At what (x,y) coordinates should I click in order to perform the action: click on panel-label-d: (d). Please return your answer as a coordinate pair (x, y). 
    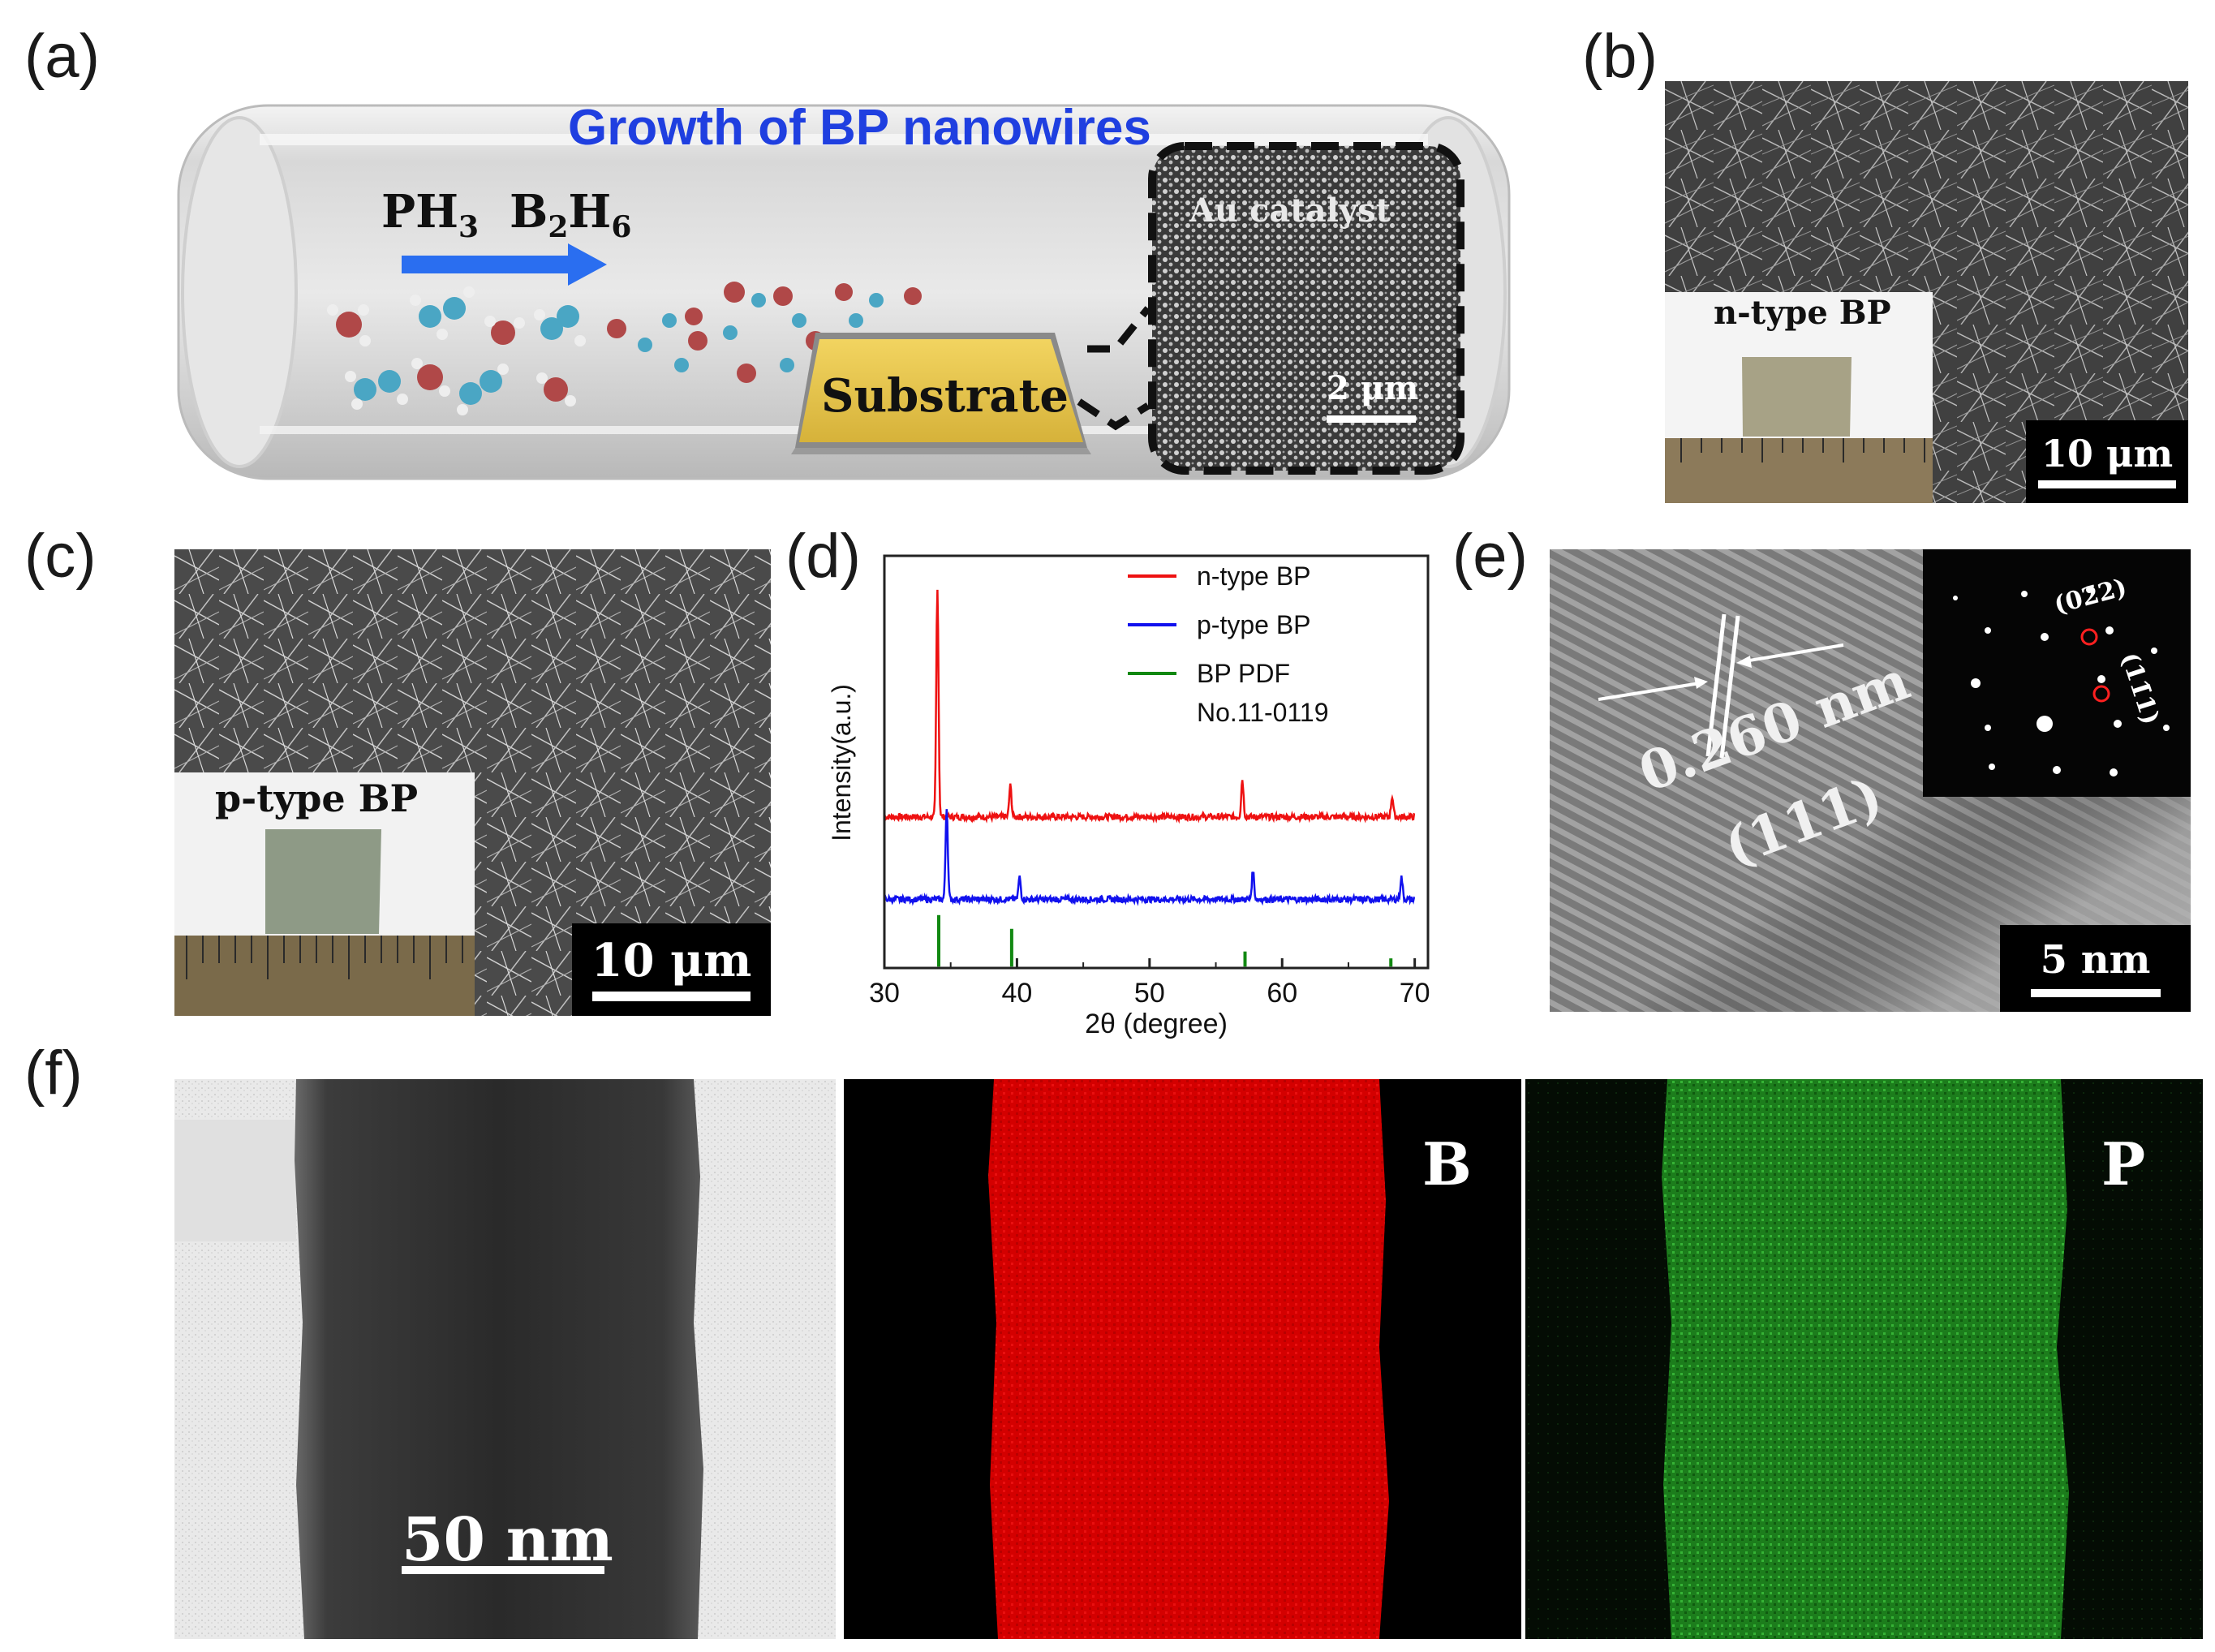
    Looking at the image, I should click on (823, 556).